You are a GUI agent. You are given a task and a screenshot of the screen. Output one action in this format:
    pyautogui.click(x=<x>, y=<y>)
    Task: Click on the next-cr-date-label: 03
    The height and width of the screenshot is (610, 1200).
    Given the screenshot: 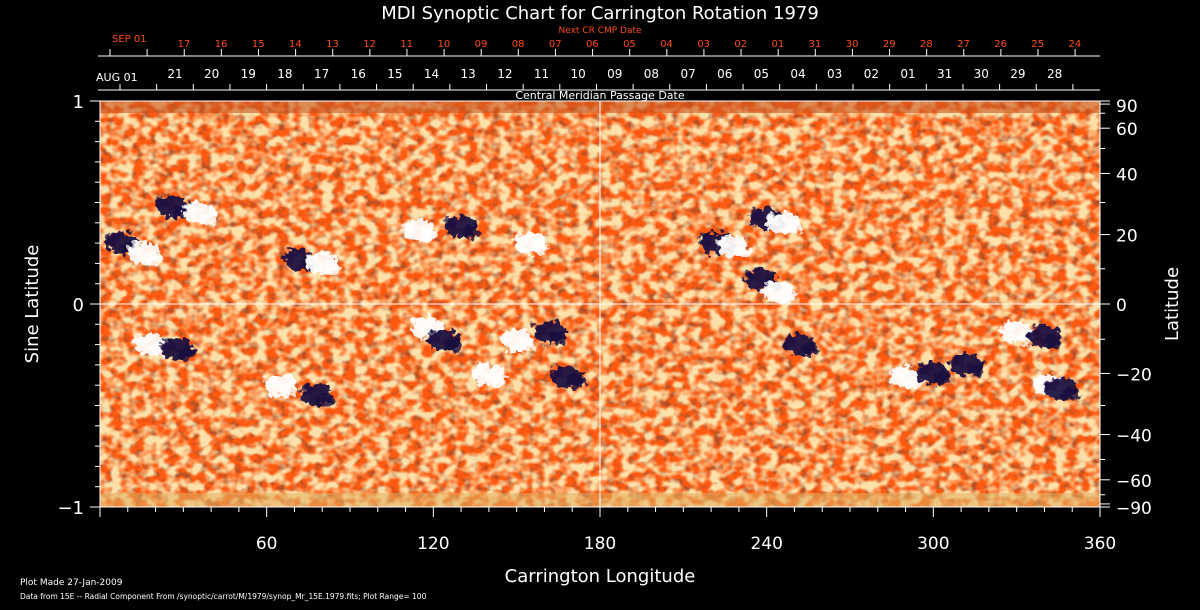 What is the action you would take?
    pyautogui.click(x=703, y=44)
    